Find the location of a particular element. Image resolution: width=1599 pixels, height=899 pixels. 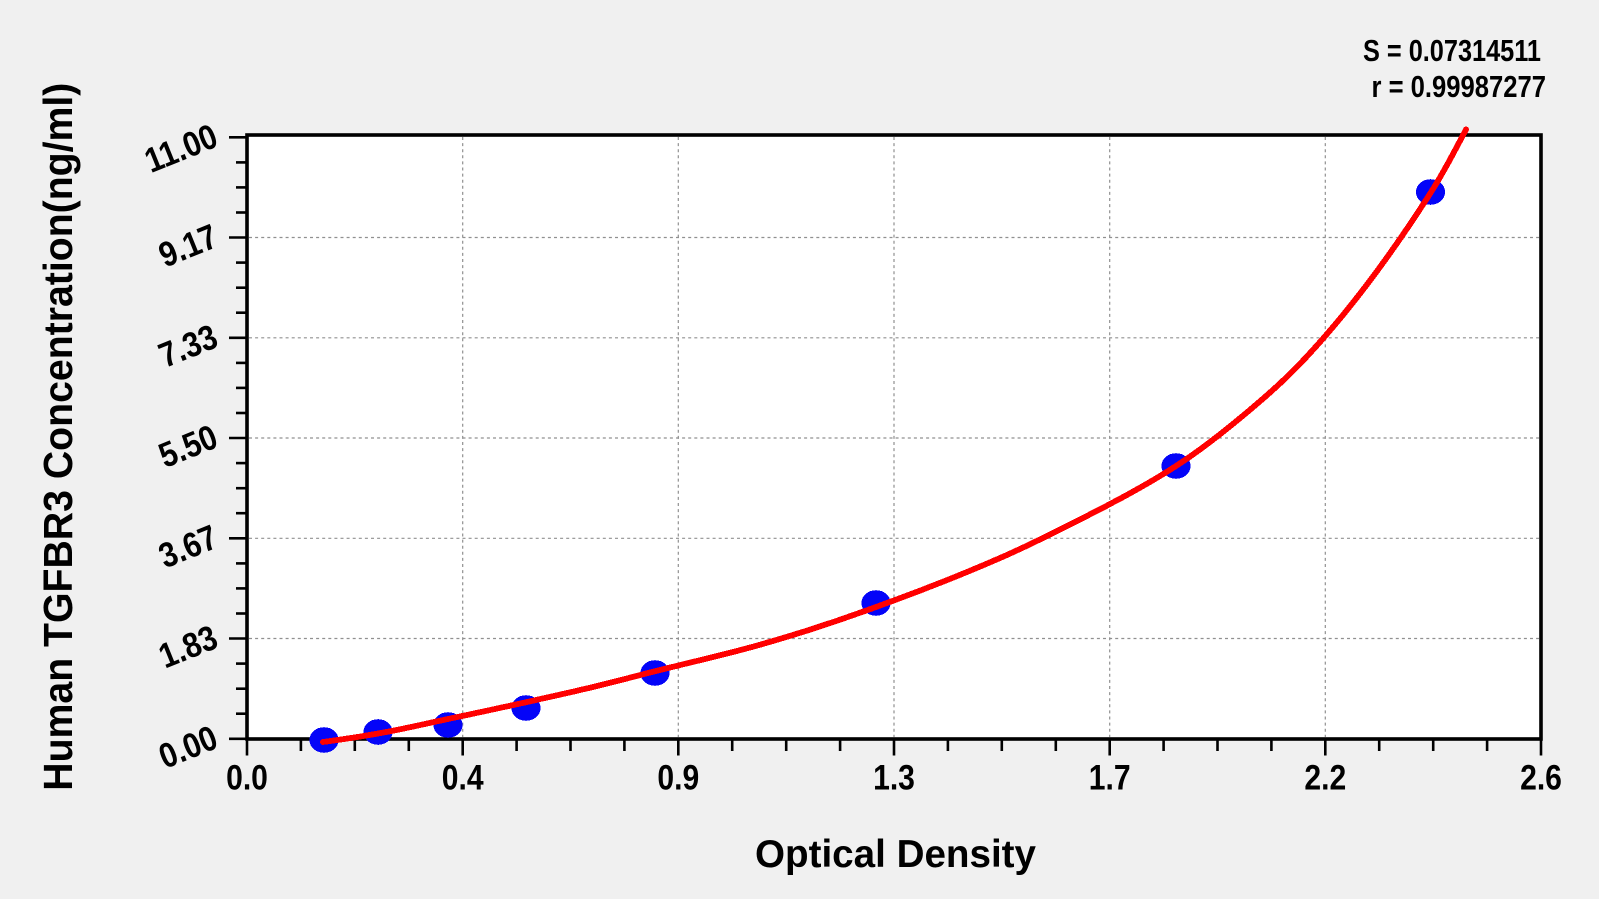

svg-text: S = 0.07314511 is located at coordinates (1452, 51).